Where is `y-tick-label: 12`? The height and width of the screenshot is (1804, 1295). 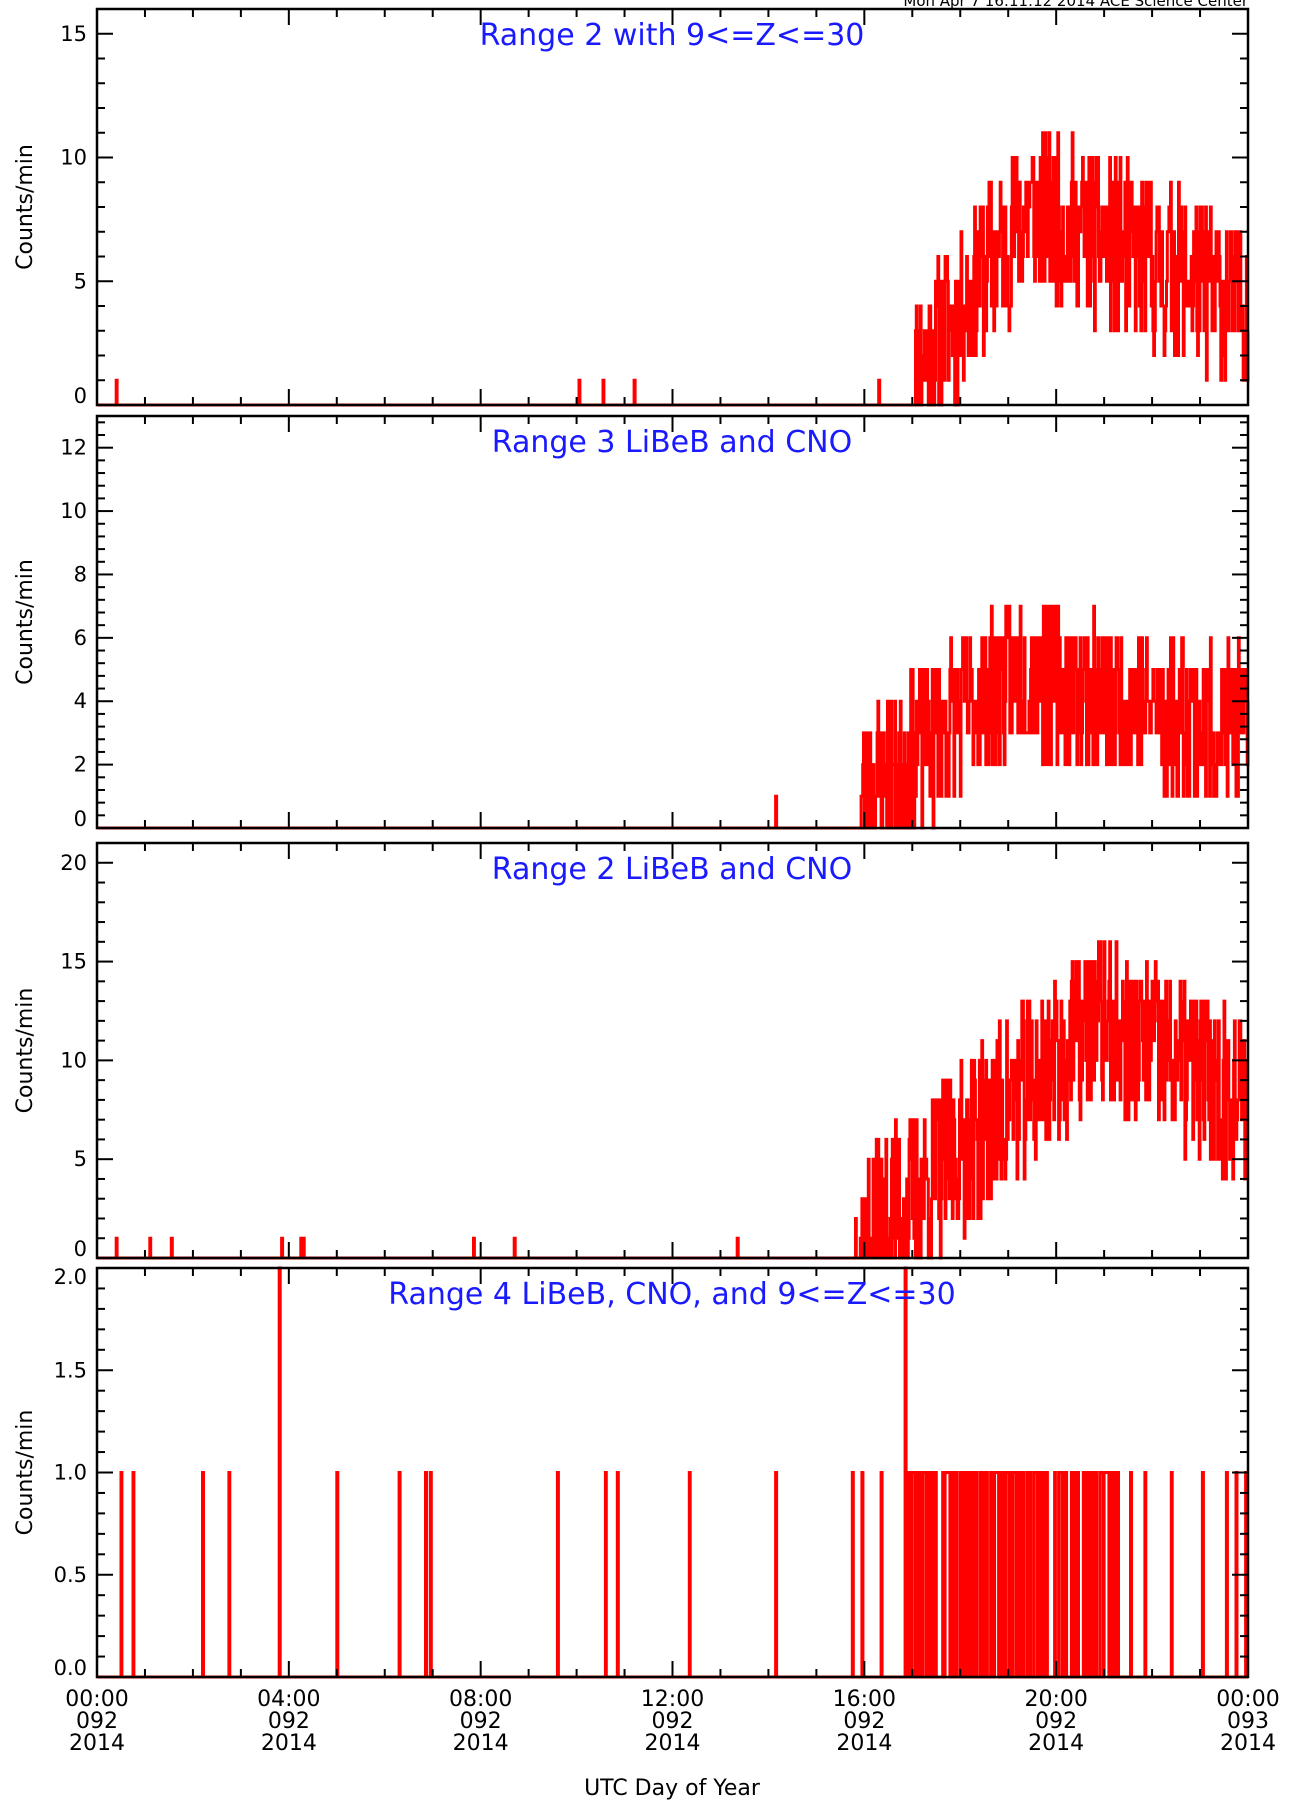
y-tick-label: 12 is located at coordinates (73, 448).